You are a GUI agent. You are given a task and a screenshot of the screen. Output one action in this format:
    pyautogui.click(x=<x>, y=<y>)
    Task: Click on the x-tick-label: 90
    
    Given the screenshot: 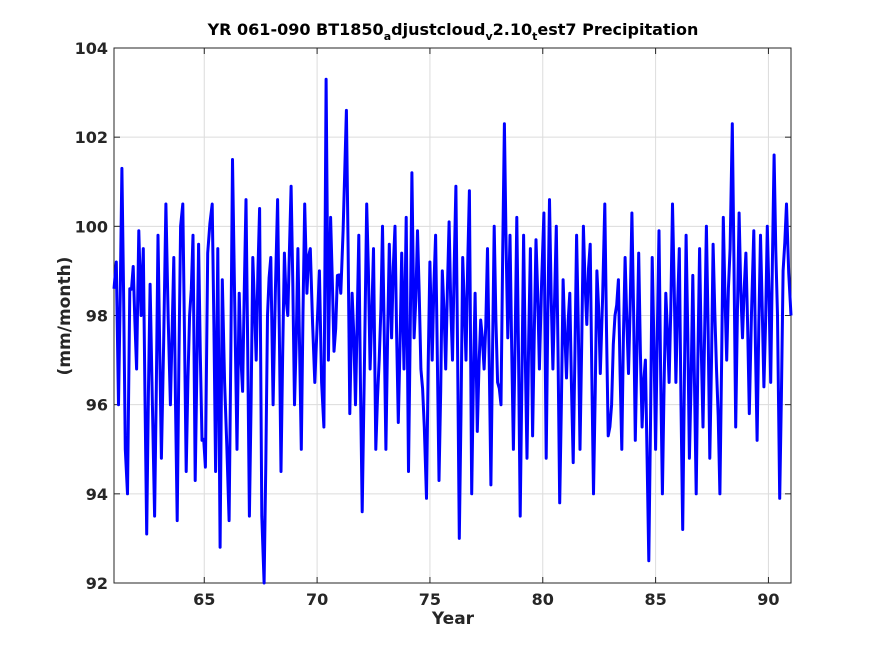 What is the action you would take?
    pyautogui.click(x=768, y=599)
    